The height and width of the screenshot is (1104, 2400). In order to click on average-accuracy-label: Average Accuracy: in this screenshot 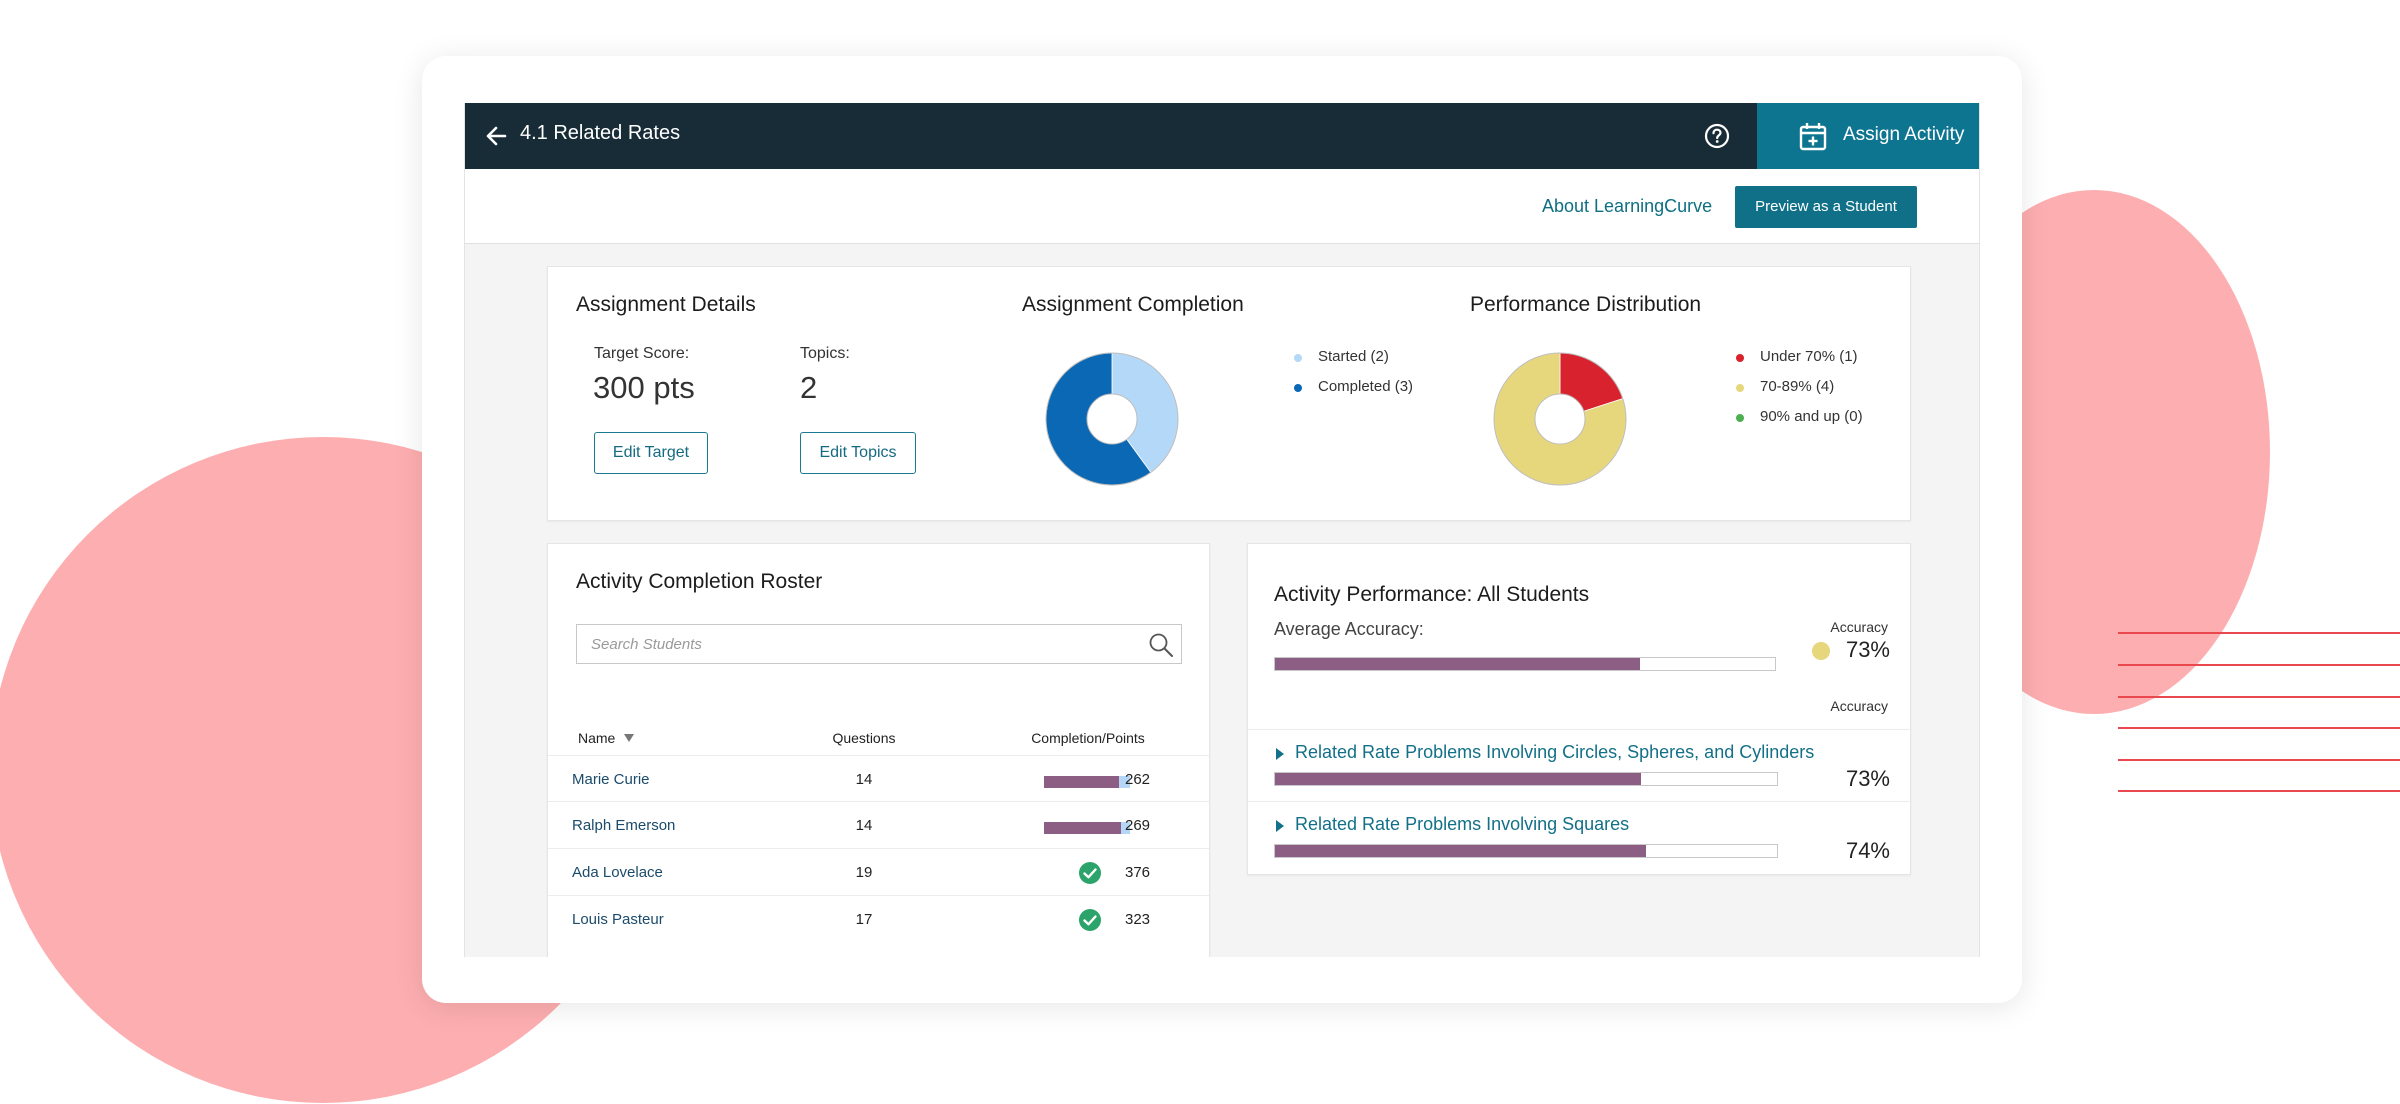, I will do `click(1349, 629)`.